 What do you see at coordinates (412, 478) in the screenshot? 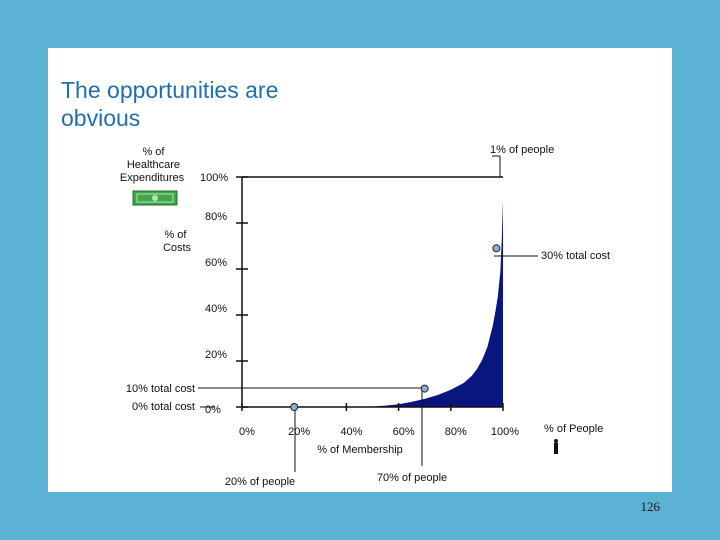
I see `callout-seventy-pct-people-label: 70% of people` at bounding box center [412, 478].